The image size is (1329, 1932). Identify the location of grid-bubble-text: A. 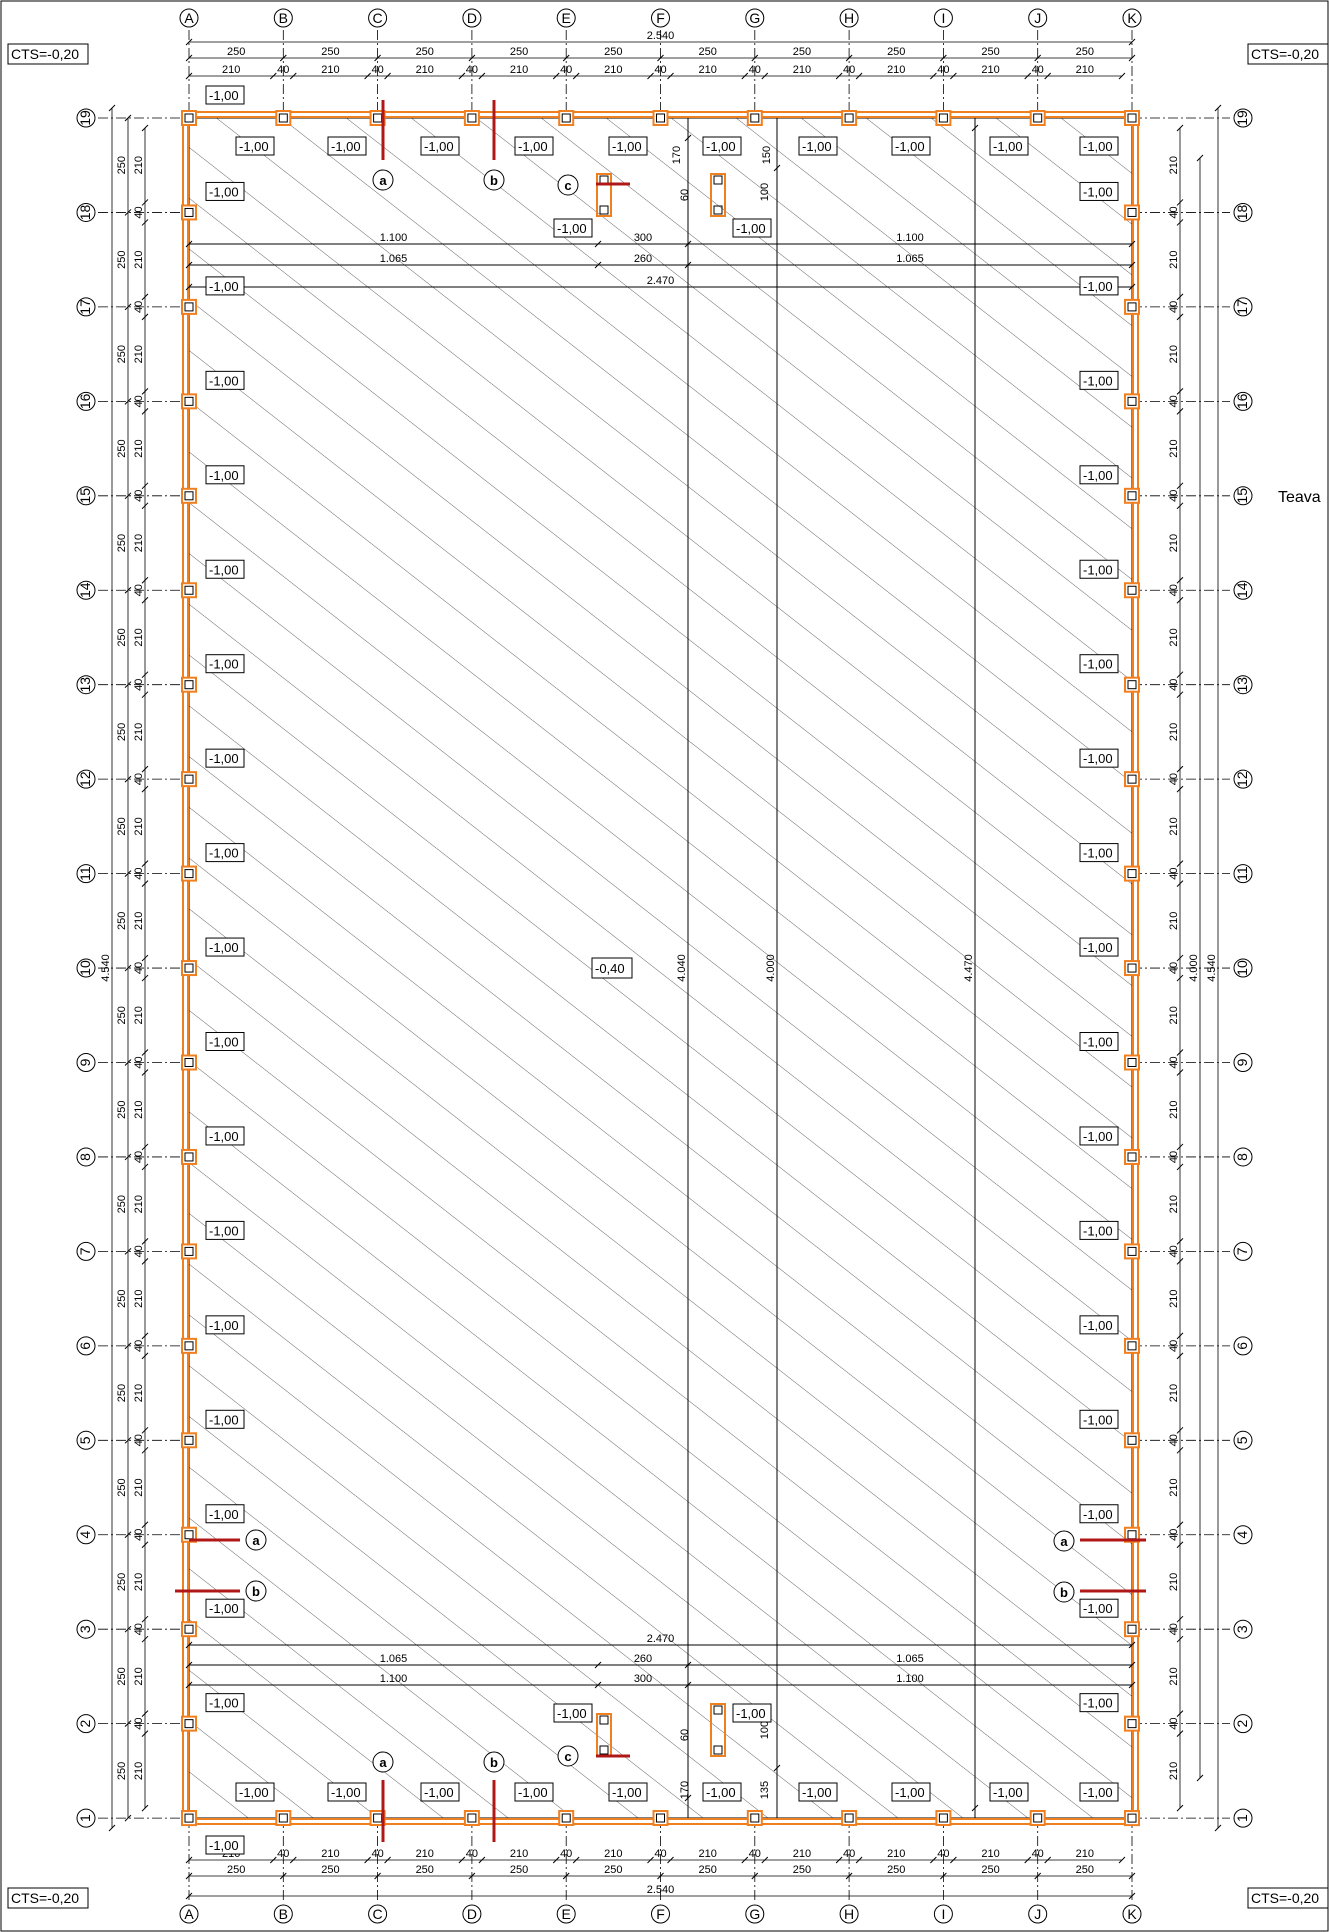
(189, 1914).